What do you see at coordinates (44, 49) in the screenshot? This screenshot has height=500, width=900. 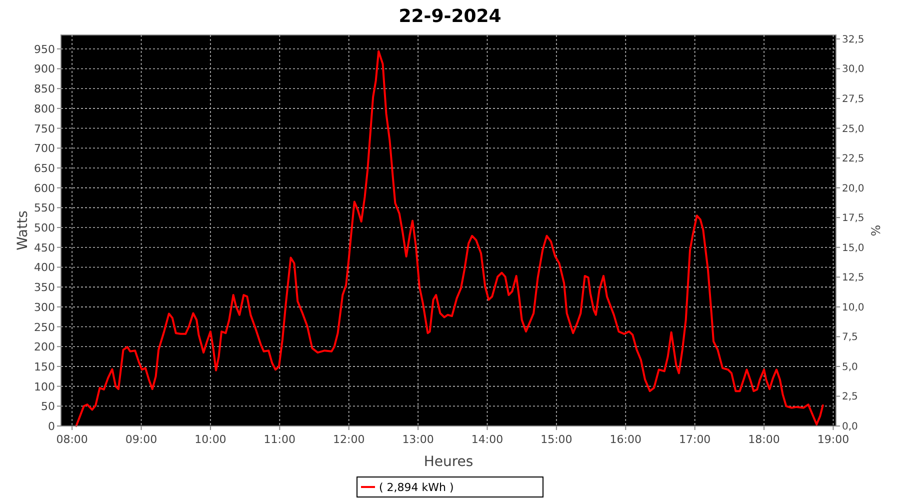 I see `y-tick-label: 950` at bounding box center [44, 49].